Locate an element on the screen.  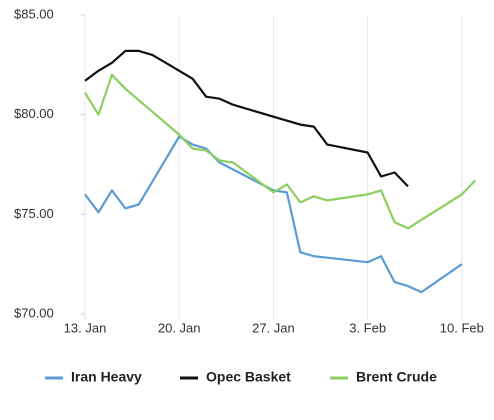
x-tick-label: 13. Jan is located at coordinates (85, 327).